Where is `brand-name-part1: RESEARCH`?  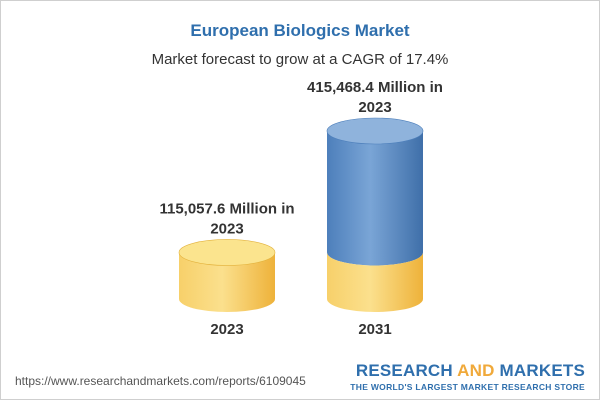
brand-name-part1: RESEARCH is located at coordinates (406, 370).